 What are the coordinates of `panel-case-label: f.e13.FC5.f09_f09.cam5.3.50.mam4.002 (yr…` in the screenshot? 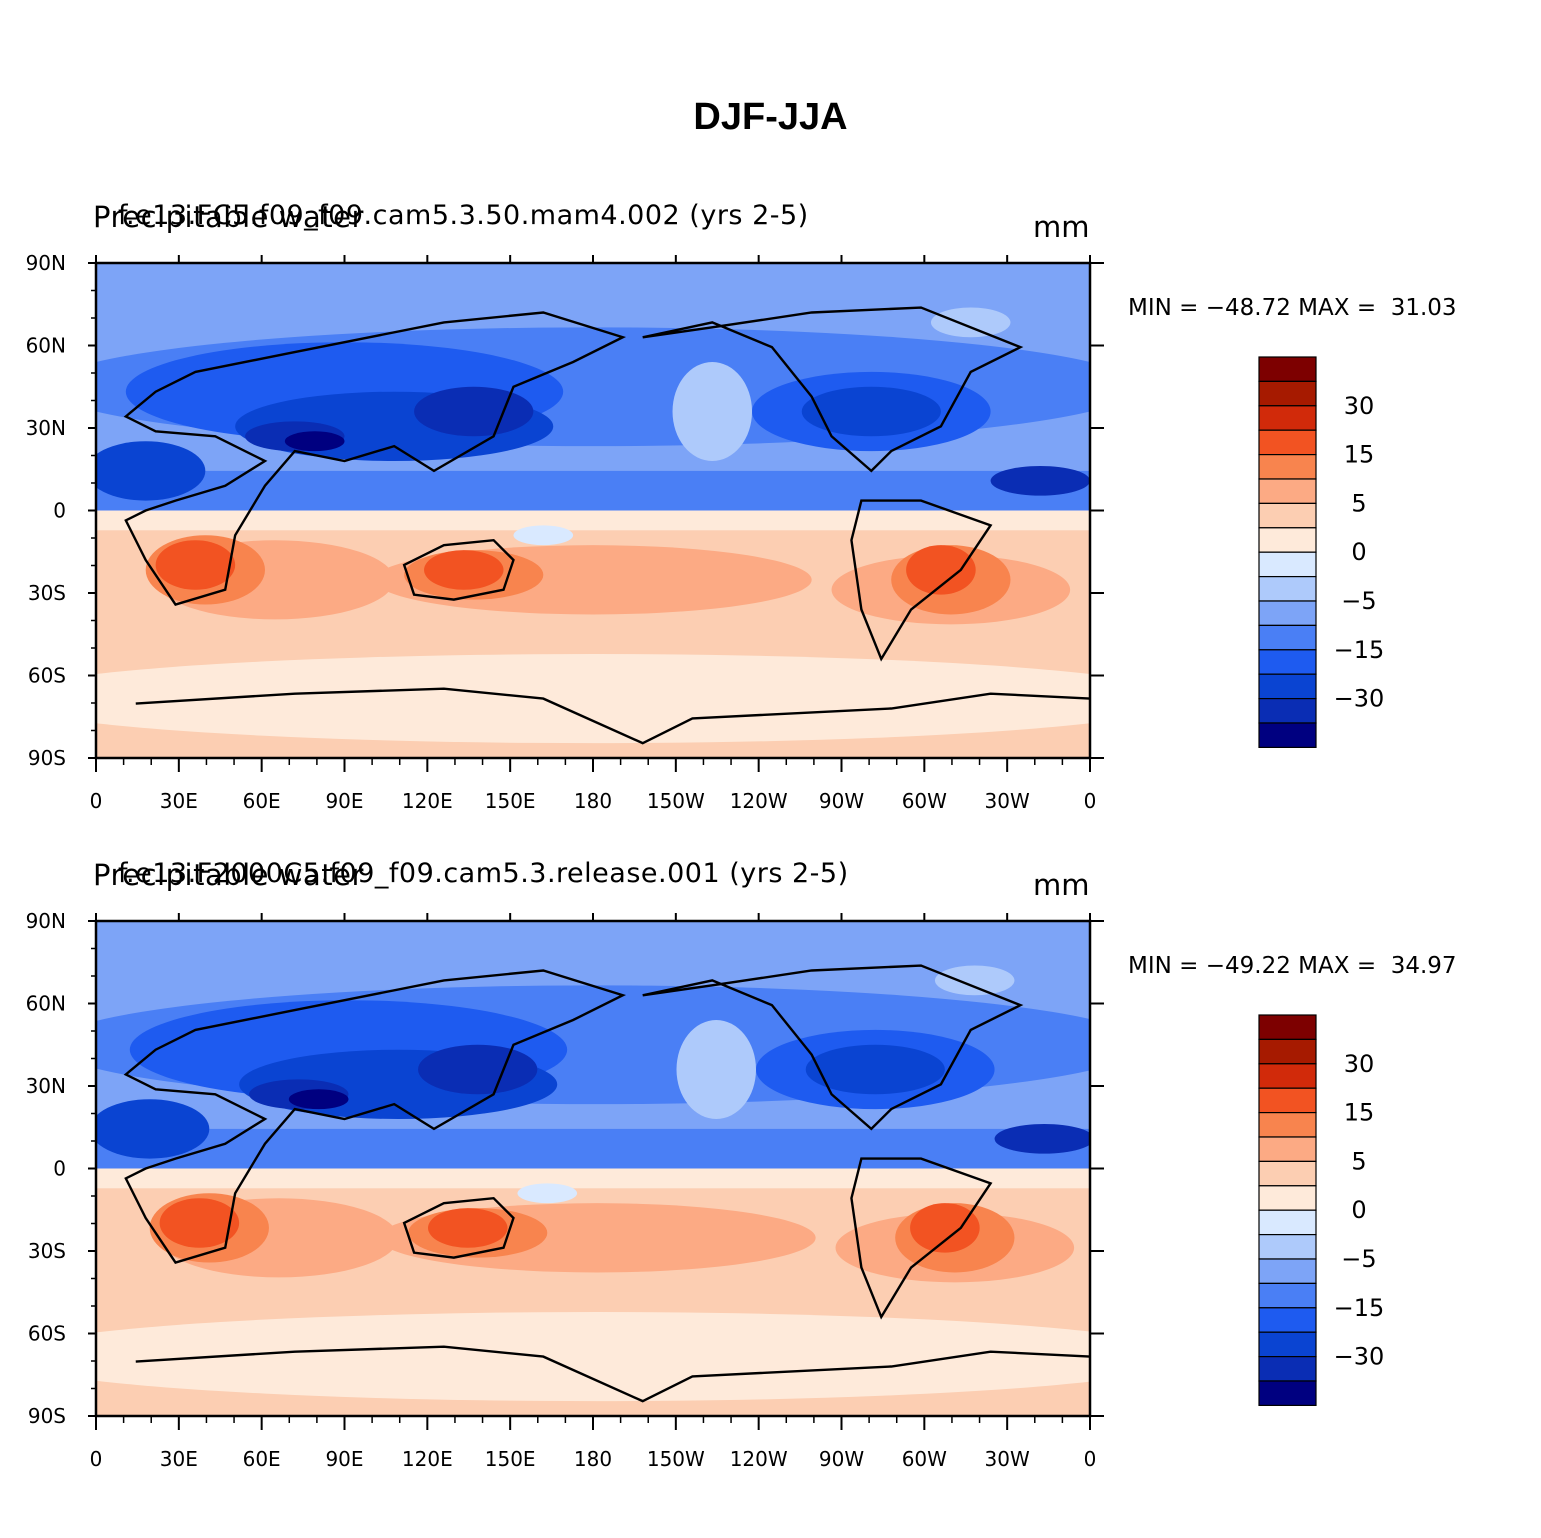 It's located at (463, 215).